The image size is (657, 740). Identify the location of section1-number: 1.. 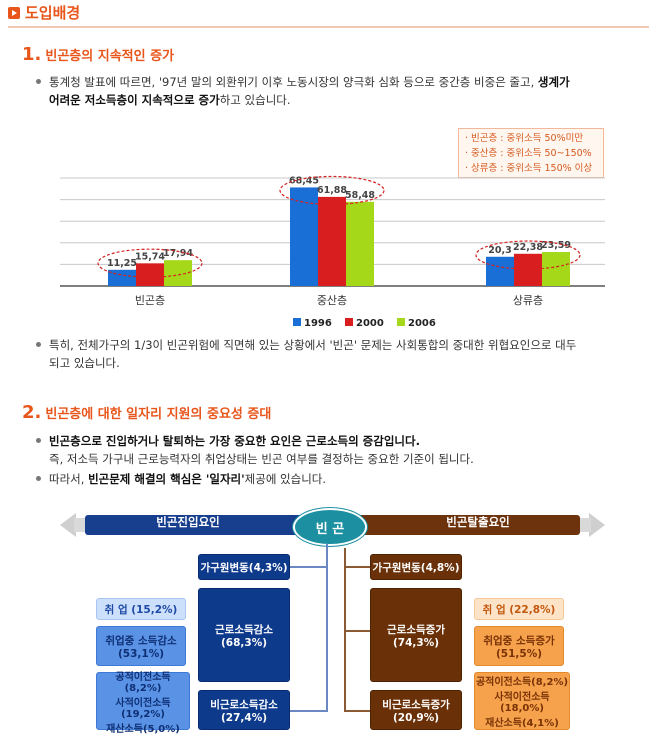
(32, 54).